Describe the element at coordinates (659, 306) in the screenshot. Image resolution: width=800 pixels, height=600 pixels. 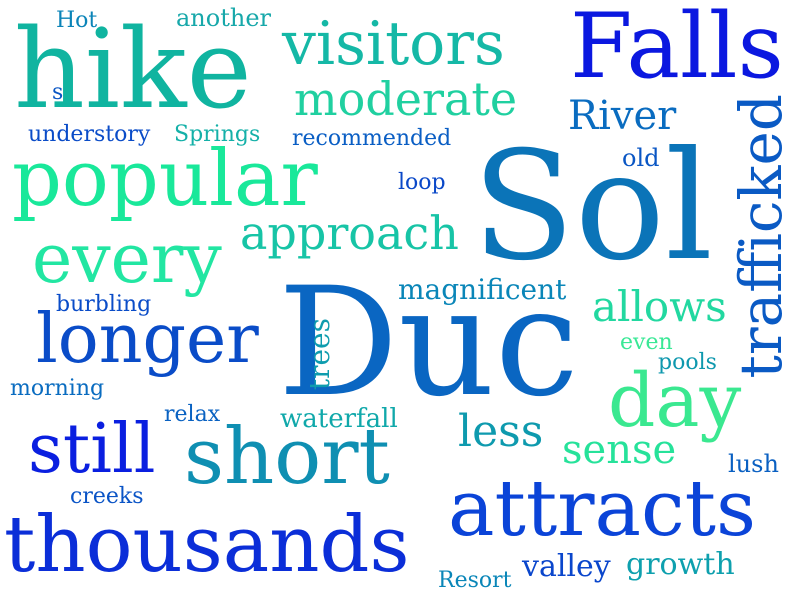
I see `word-allows: allows` at that location.